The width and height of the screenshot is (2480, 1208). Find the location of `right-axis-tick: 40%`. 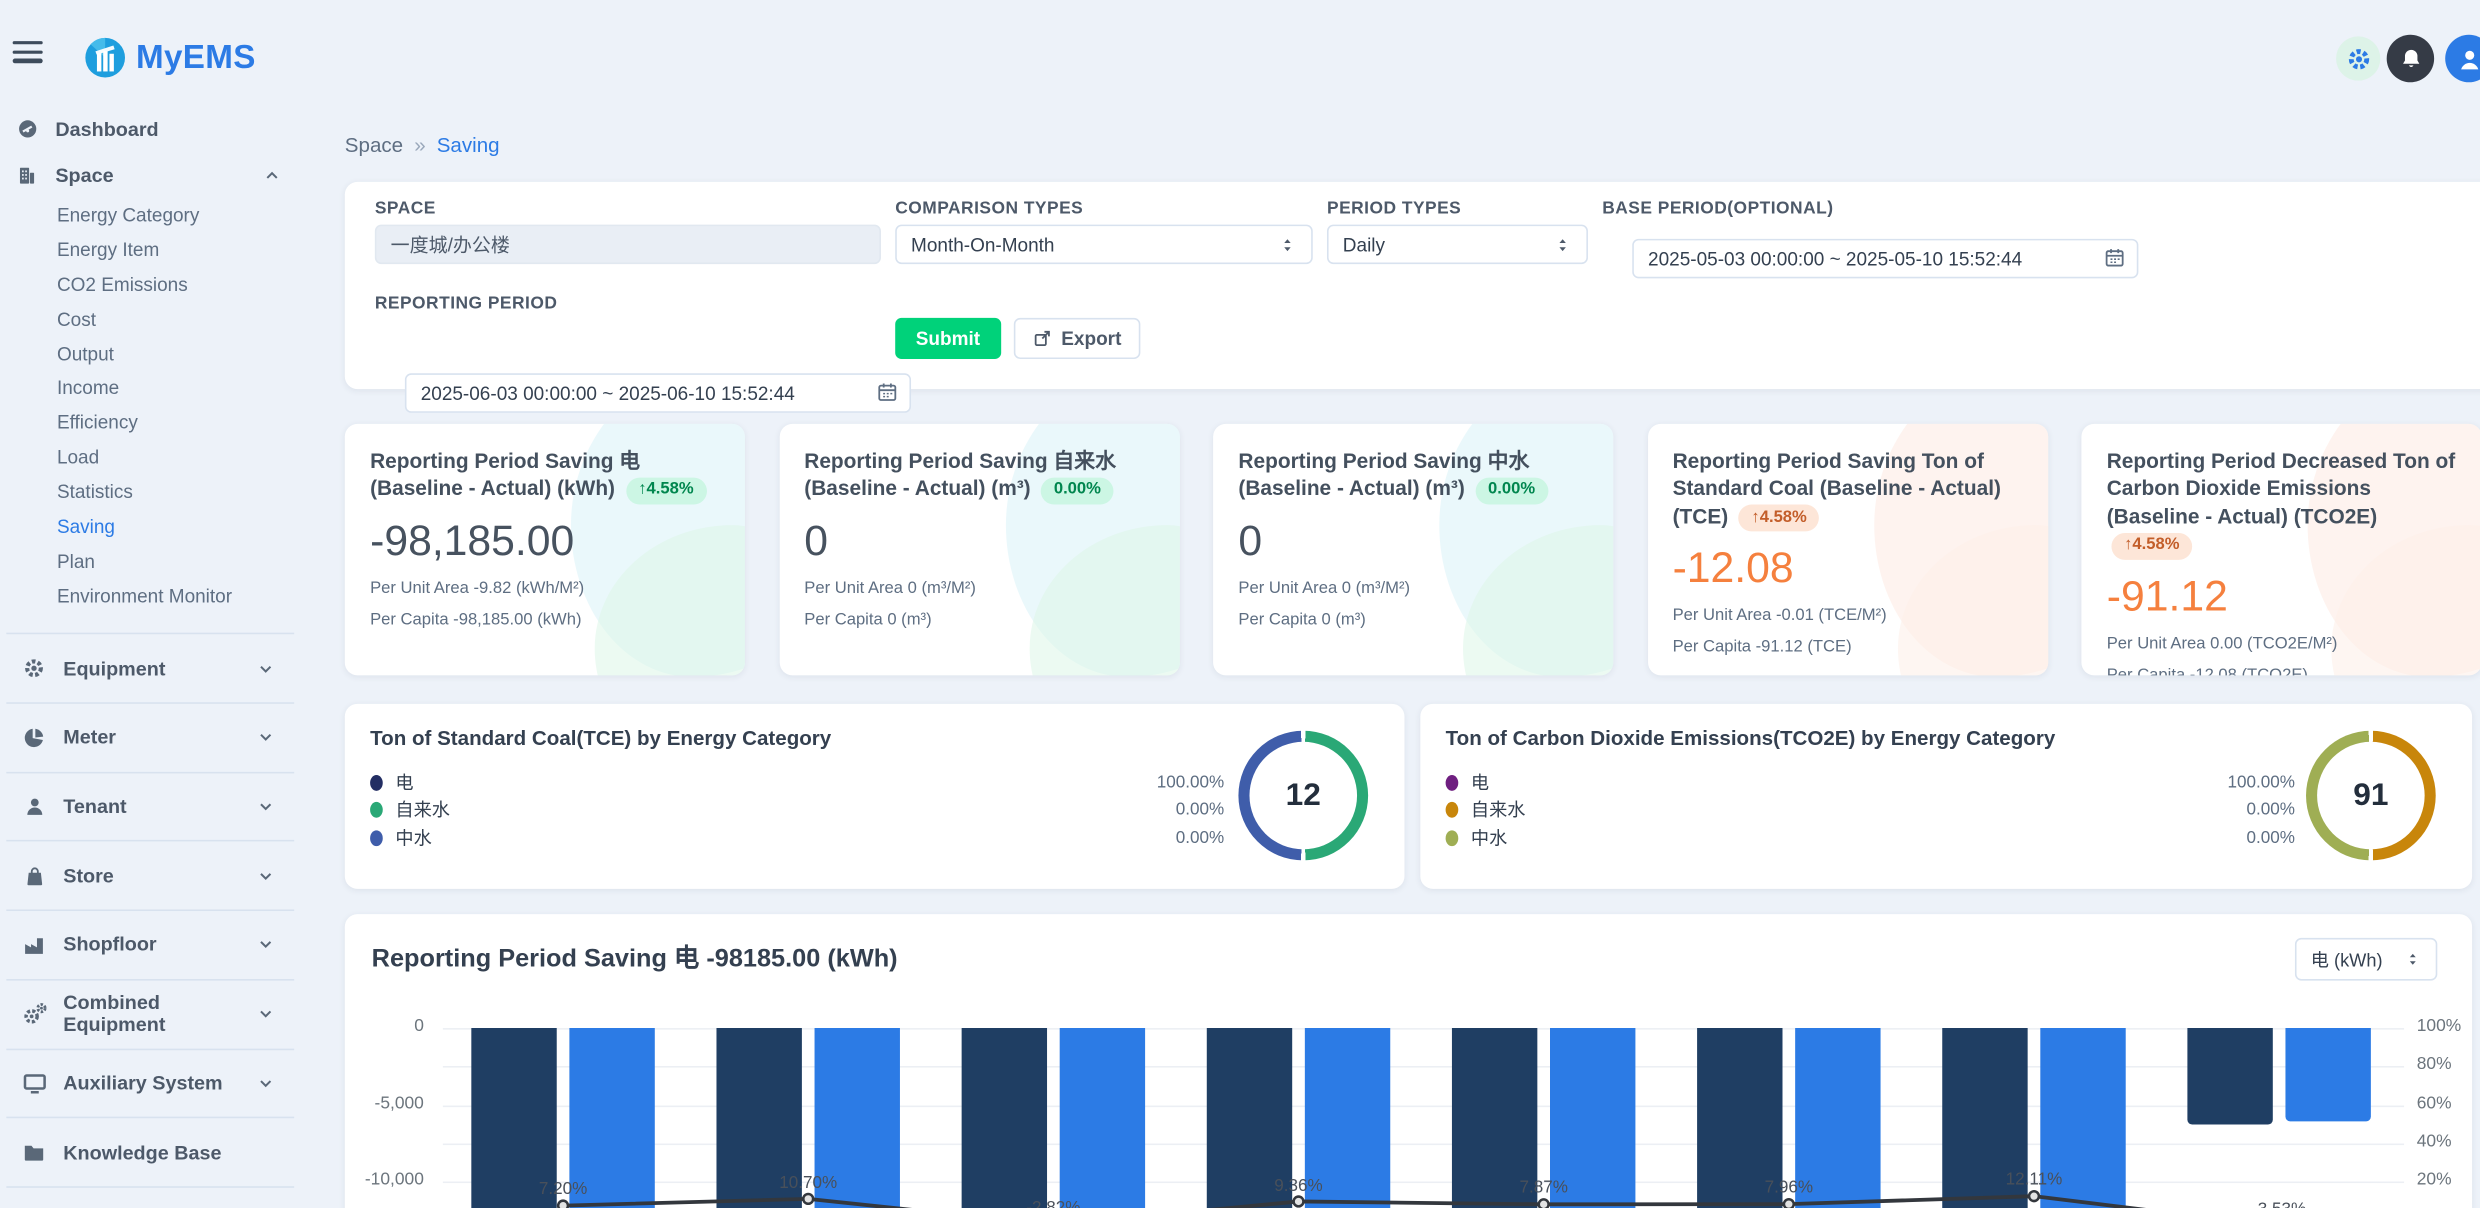

right-axis-tick: 40% is located at coordinates (2434, 1142).